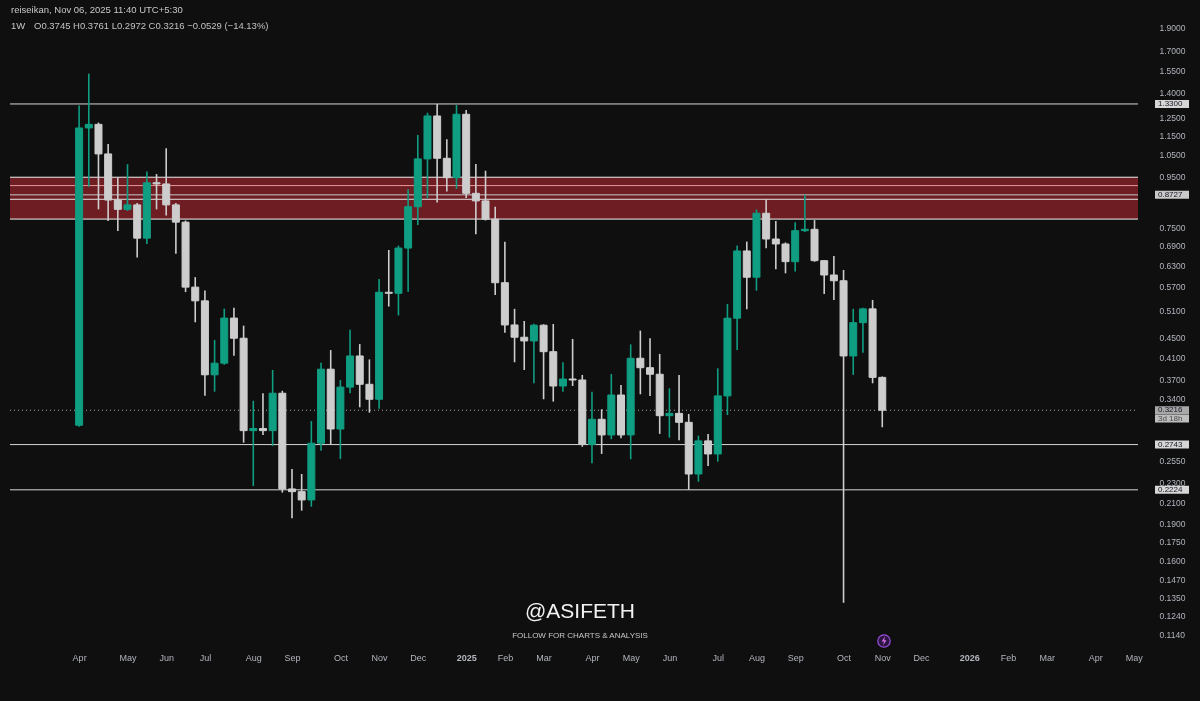  What do you see at coordinates (580, 635) in the screenshot?
I see `annotation: FOLLOW FOR CHARTS & ANALYSIS` at bounding box center [580, 635].